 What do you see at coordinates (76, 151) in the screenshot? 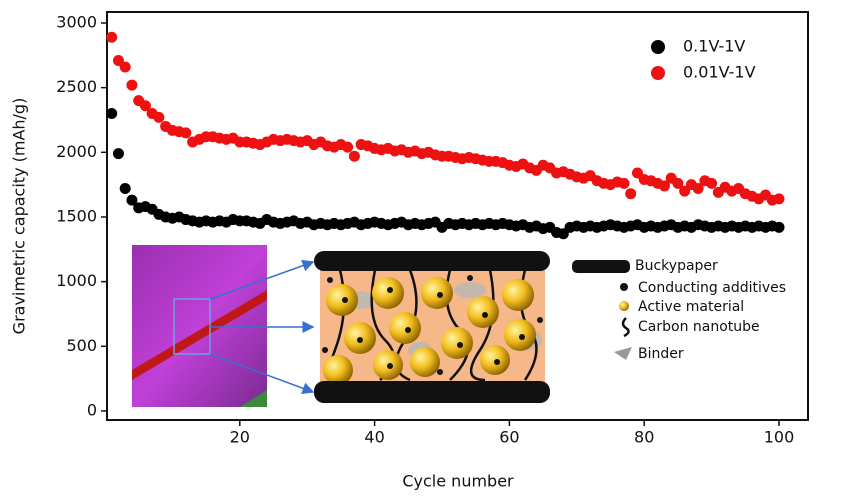
I see `y-tick-label: 2000` at bounding box center [76, 151].